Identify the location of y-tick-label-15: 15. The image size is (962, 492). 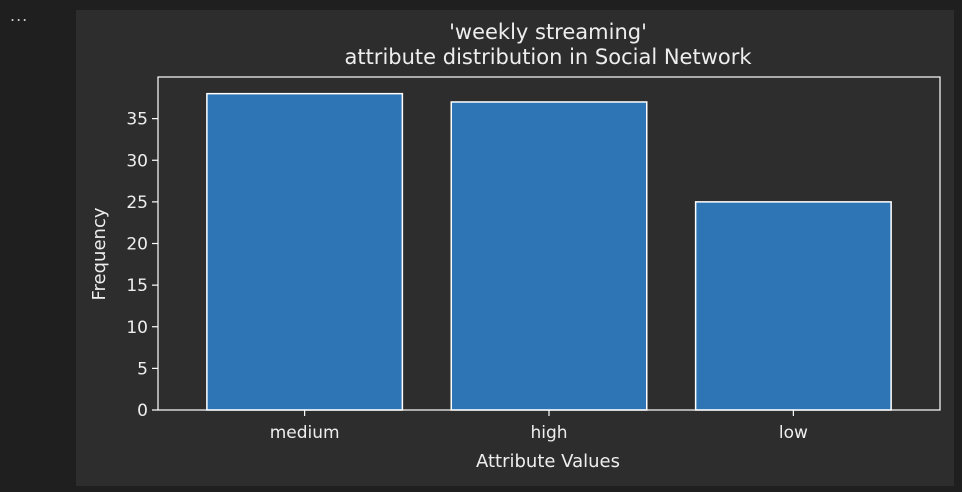
(137, 286).